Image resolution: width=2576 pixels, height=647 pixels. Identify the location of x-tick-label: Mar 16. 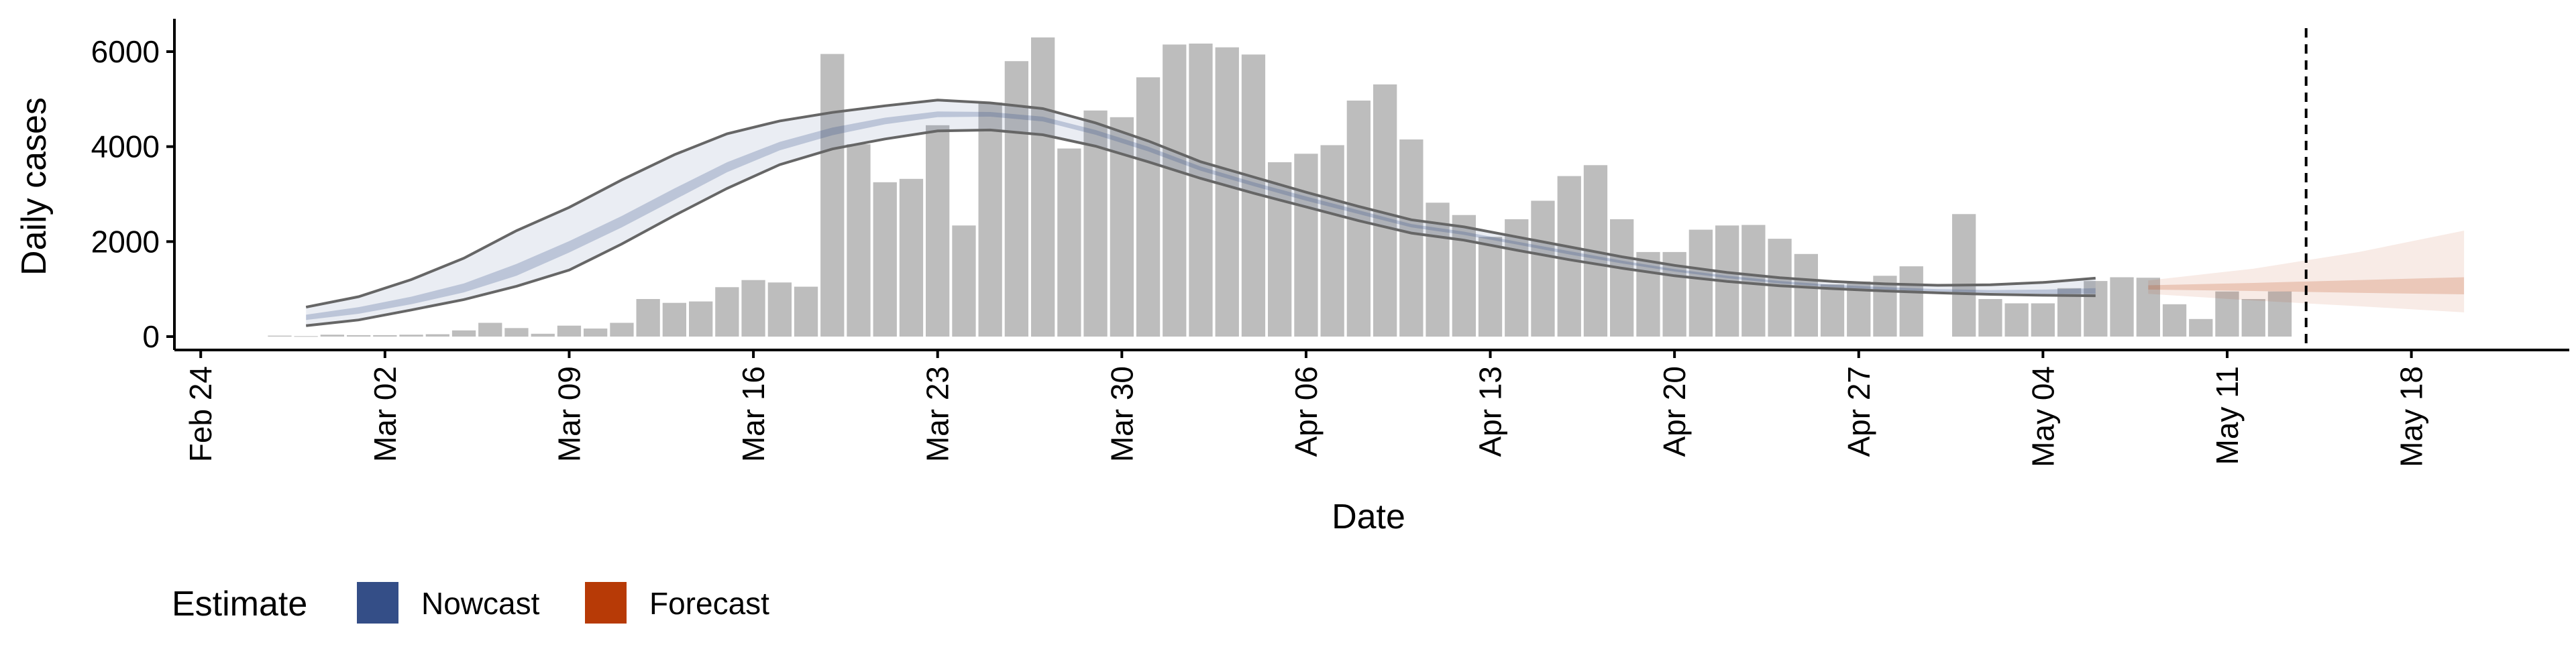
(753, 414).